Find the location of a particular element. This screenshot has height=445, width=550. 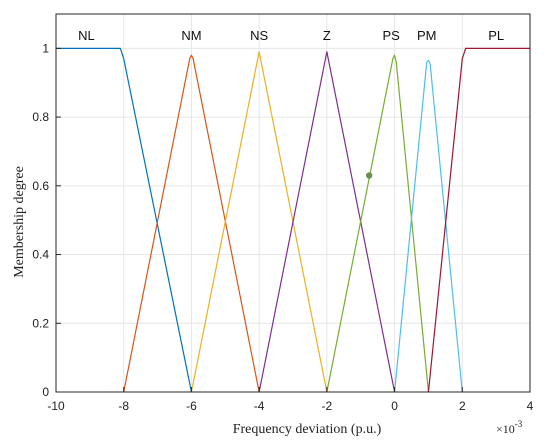

series-label-z: Z is located at coordinates (327, 35).